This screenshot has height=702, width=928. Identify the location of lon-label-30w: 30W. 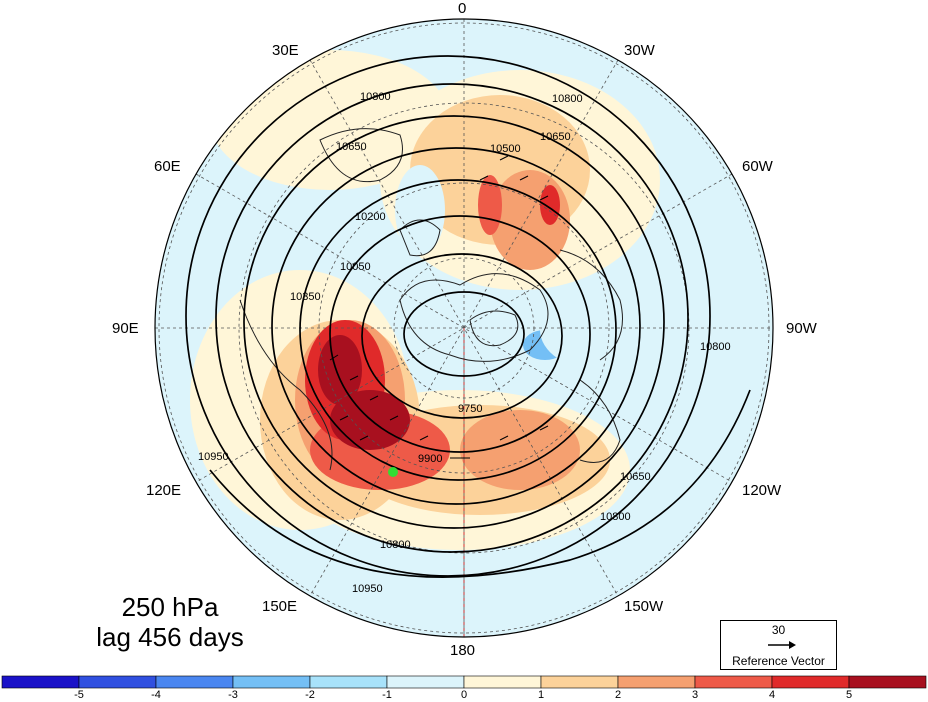
(639, 50).